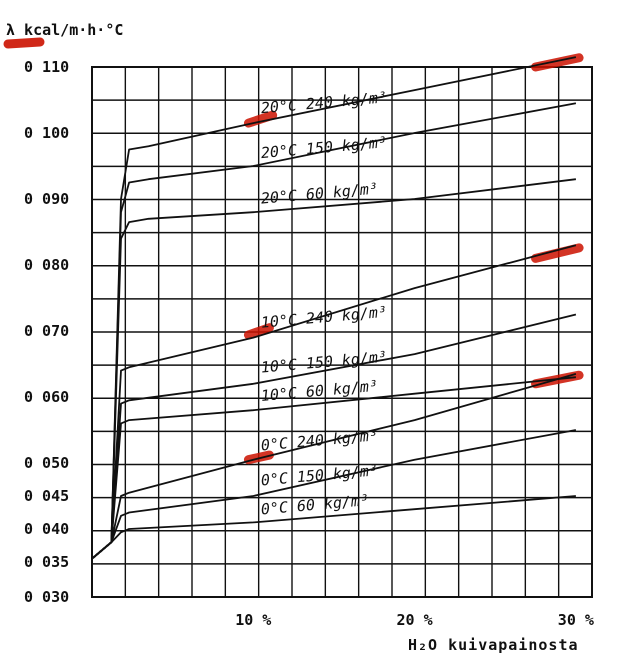 Image resolution: width=633 pixels, height=668 pixels. What do you see at coordinates (46, 562) in the screenshot?
I see `y-tick-label: 0 035` at bounding box center [46, 562].